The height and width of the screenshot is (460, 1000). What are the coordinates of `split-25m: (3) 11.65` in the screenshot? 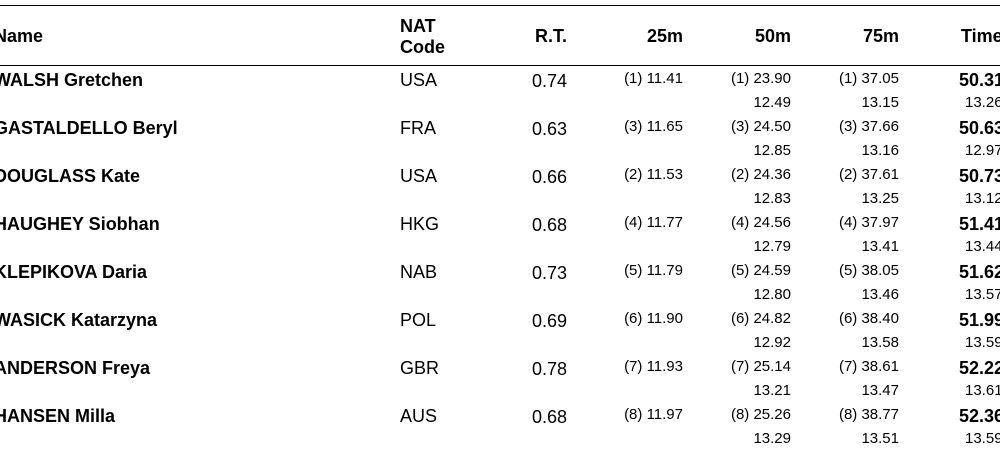 It's located at (653, 126).